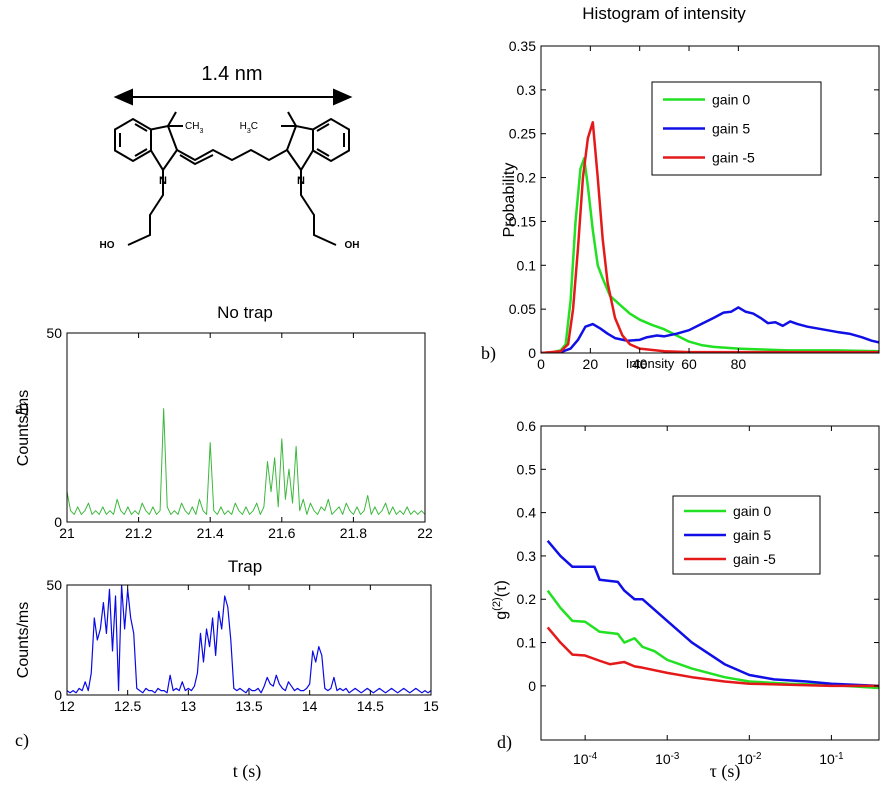  Describe the element at coordinates (127, 706) in the screenshot. I see `x-tick-label: 12.5` at that location.